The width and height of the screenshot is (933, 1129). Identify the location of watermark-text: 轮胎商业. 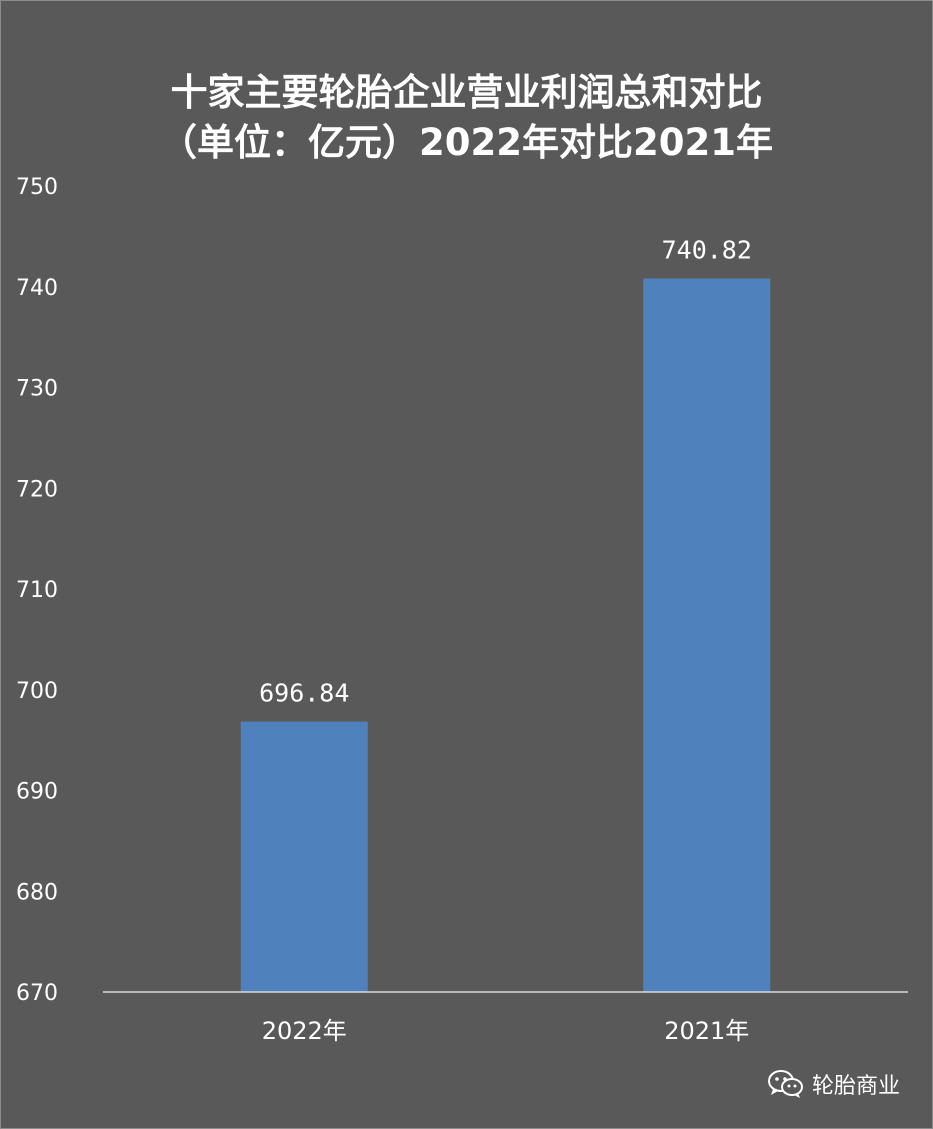
(856, 1086).